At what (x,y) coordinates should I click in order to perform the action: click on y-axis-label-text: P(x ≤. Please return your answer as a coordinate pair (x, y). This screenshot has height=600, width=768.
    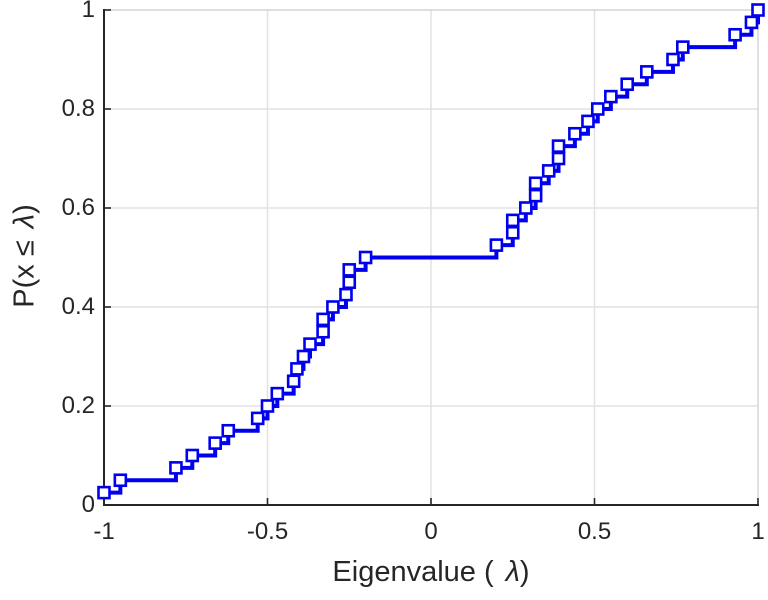
    Looking at the image, I should click on (24, 270).